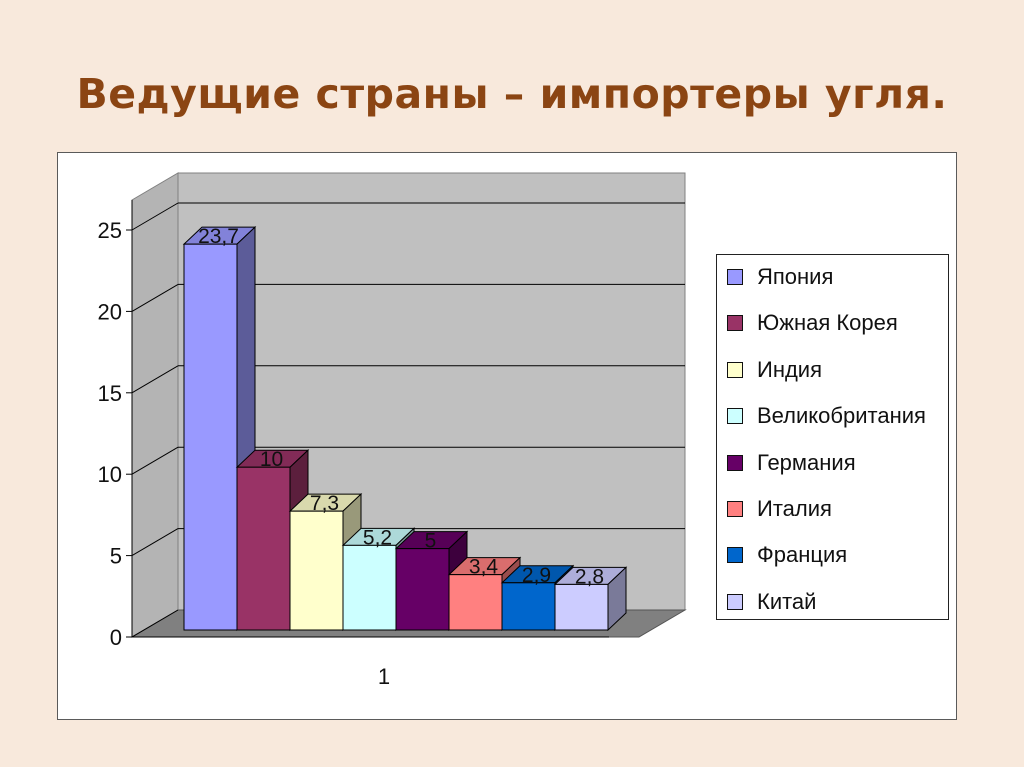  Describe the element at coordinates (806, 462) in the screenshot. I see `legend-label: Германия` at that location.